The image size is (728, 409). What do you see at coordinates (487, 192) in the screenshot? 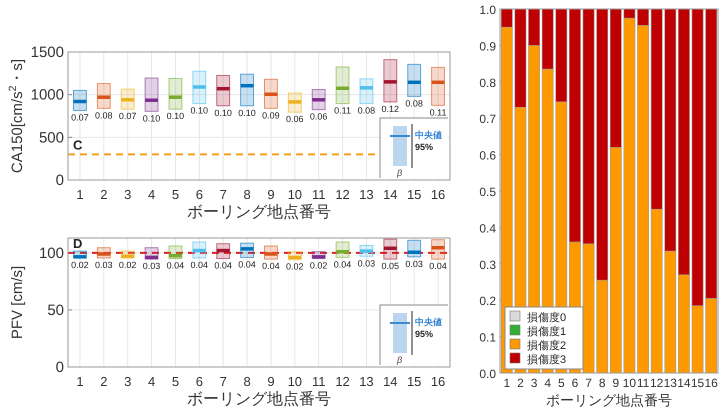
I see `y-tick-label: 0.5` at bounding box center [487, 192].